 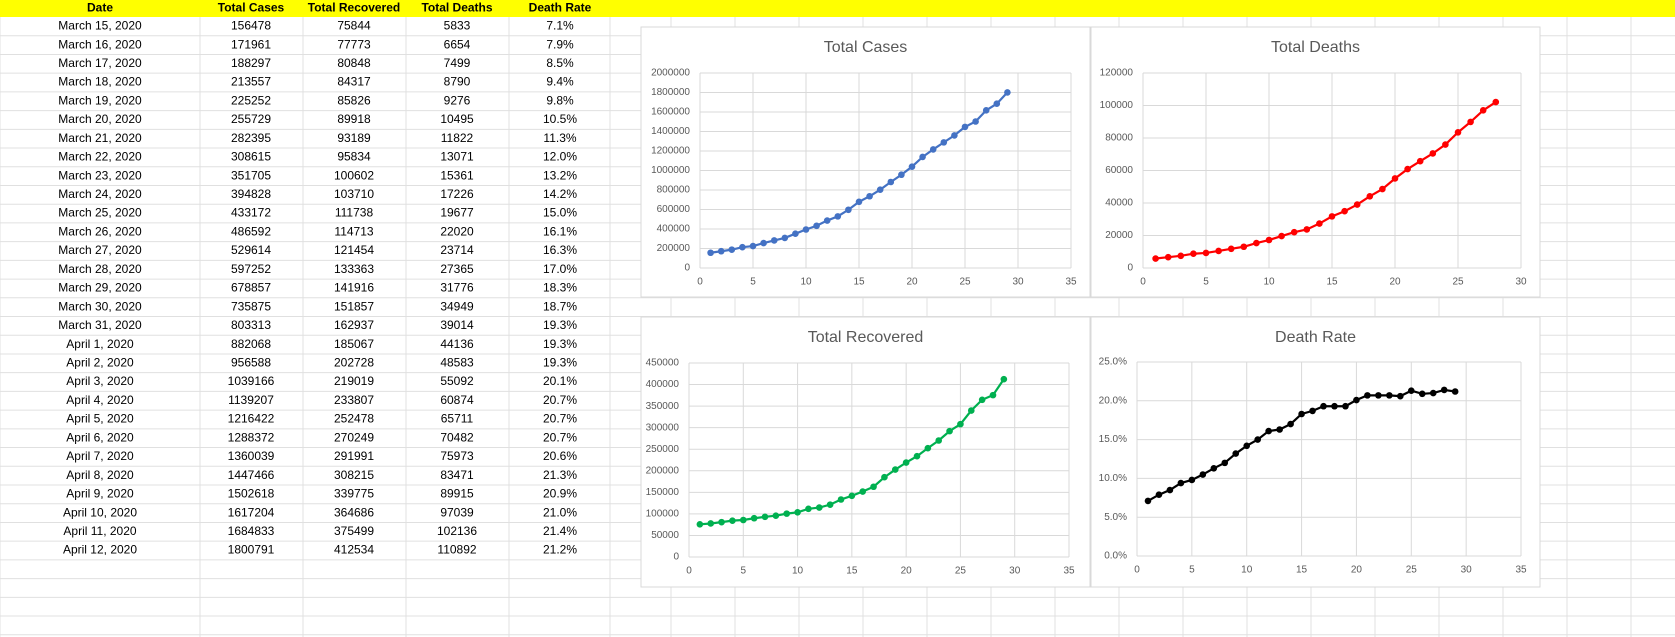 What do you see at coordinates (251, 494) in the screenshot?
I see `cell: 1502618` at bounding box center [251, 494].